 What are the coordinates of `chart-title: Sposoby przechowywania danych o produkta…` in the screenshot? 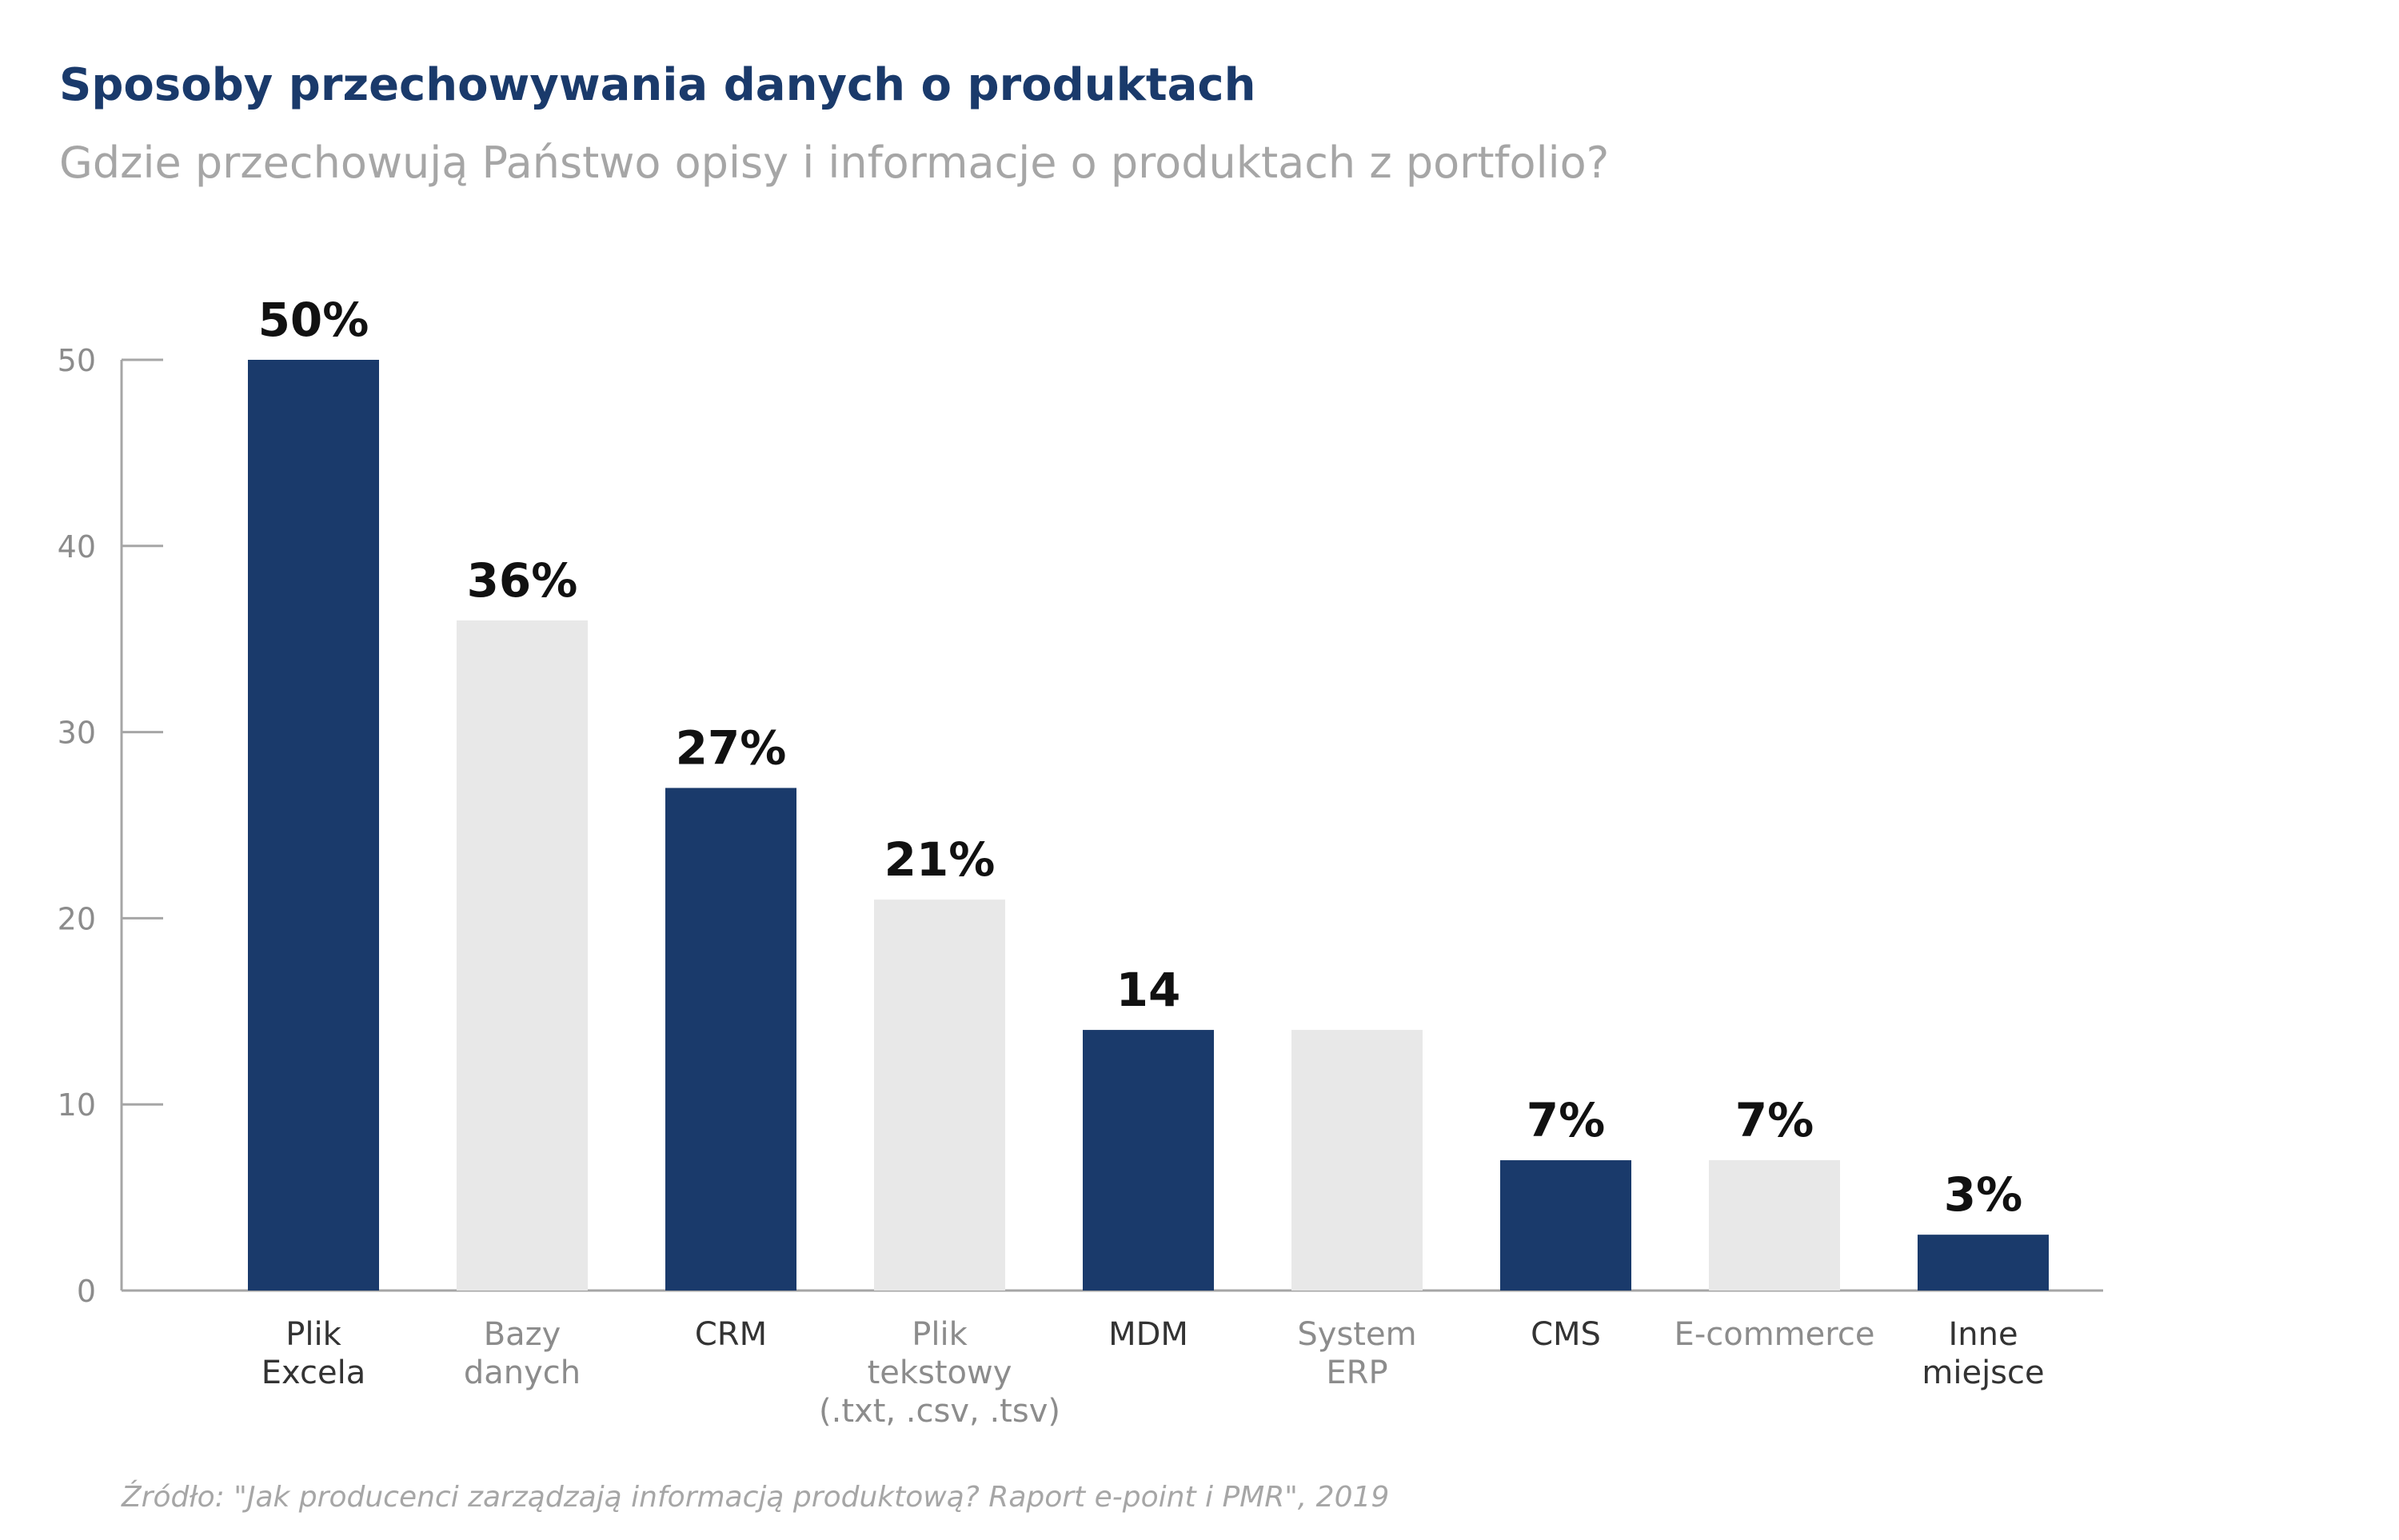 It's located at (658, 85).